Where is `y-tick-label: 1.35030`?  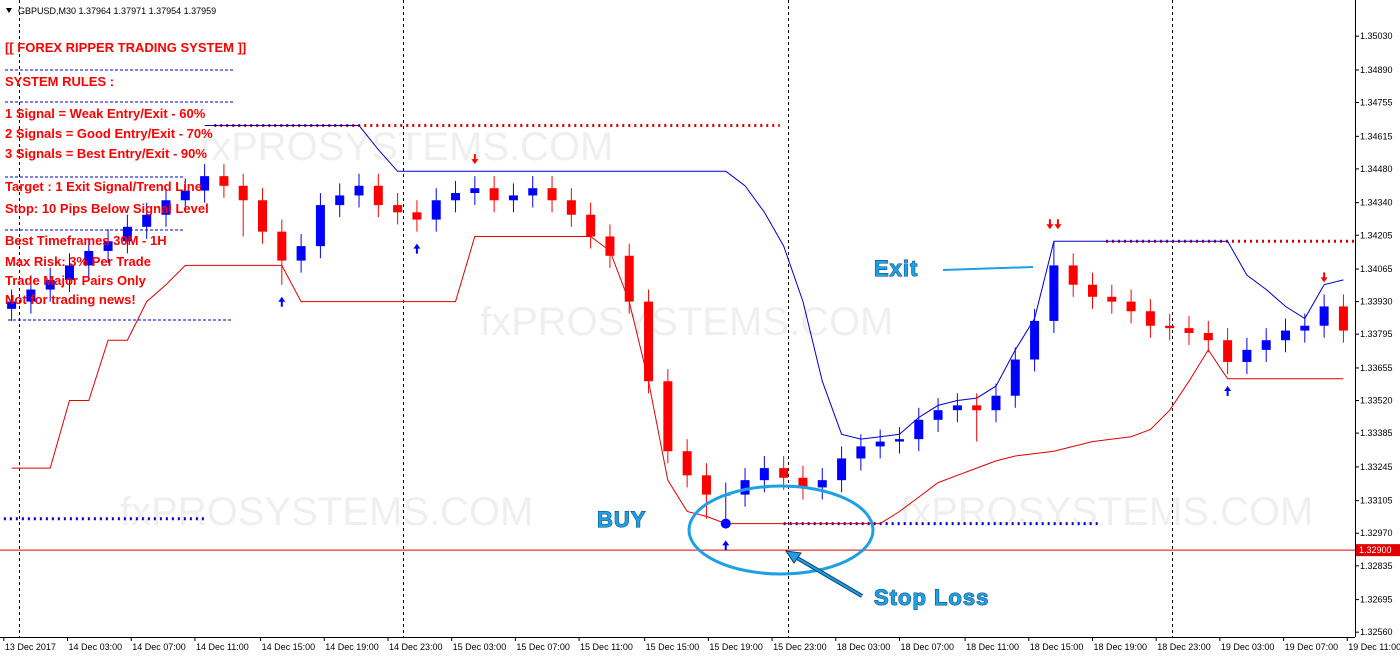 y-tick-label: 1.35030 is located at coordinates (1376, 36).